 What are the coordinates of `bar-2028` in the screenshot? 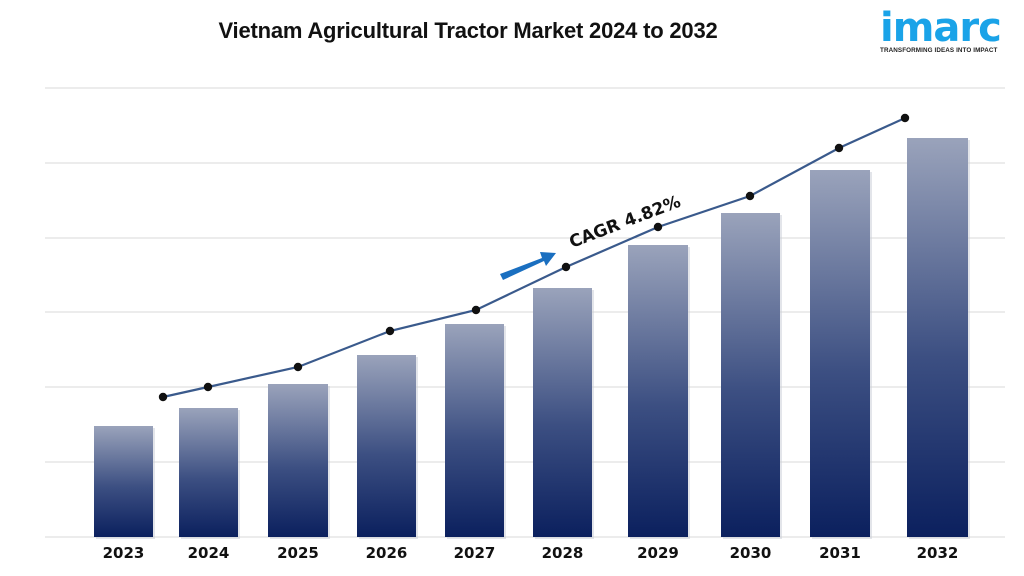 It's located at (562, 412).